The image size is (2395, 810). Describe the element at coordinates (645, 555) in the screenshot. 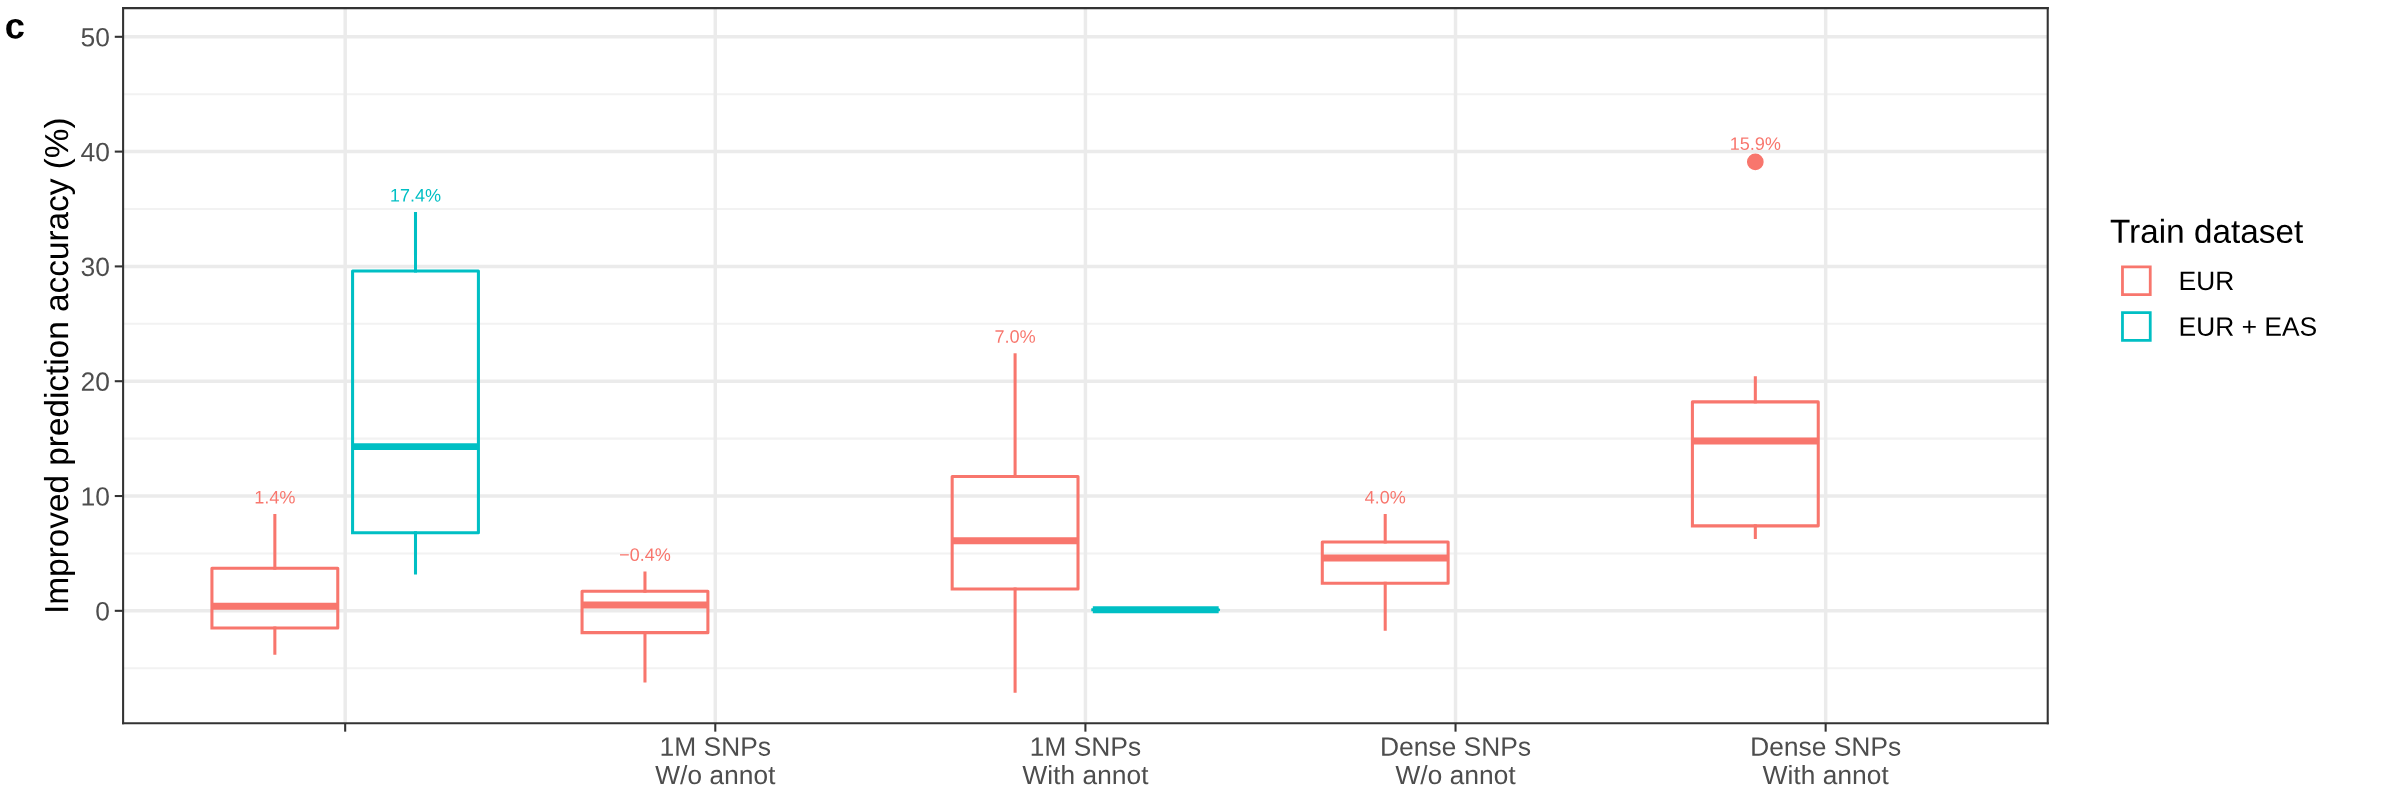

I see `text: −0.4%` at that location.